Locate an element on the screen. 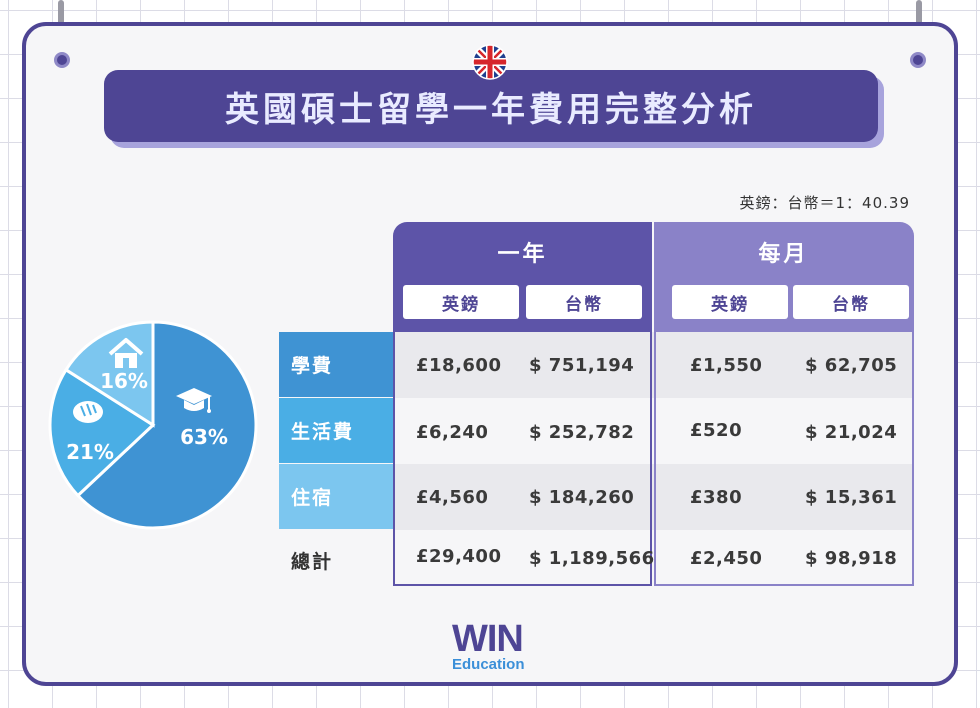  cell-living-year-twd: $ 252,782 is located at coordinates (582, 432).